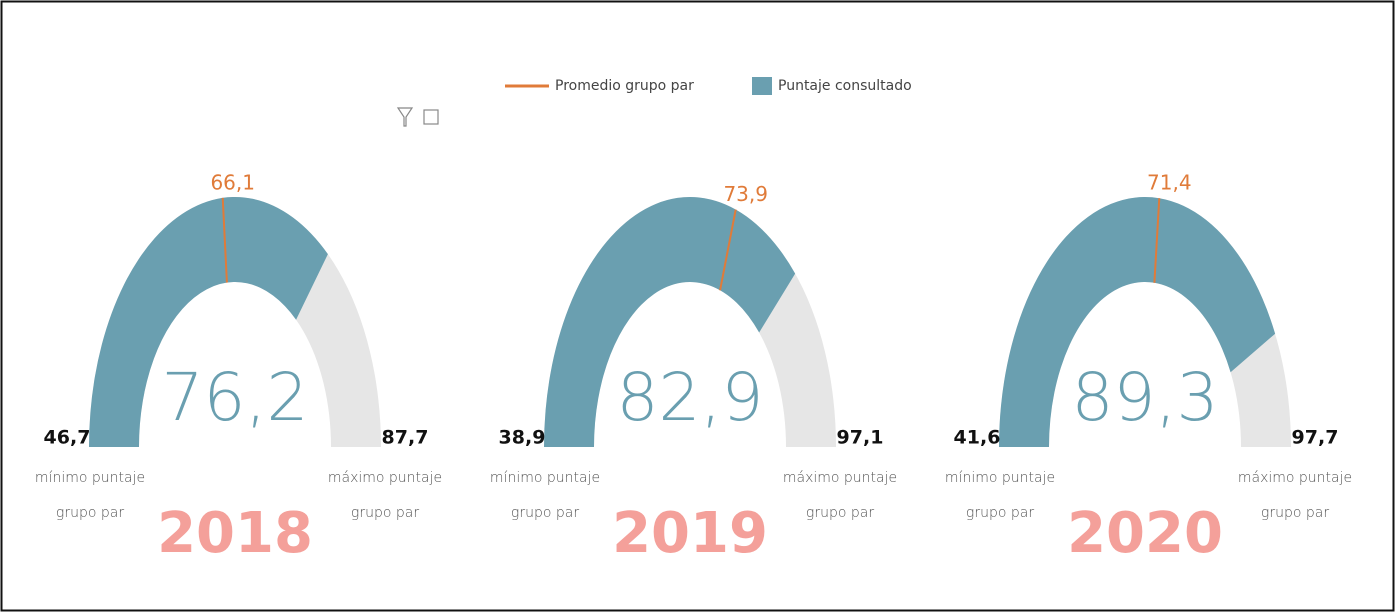 This screenshot has height=612, width=1395. I want to click on focus-icon, so click(431, 117).